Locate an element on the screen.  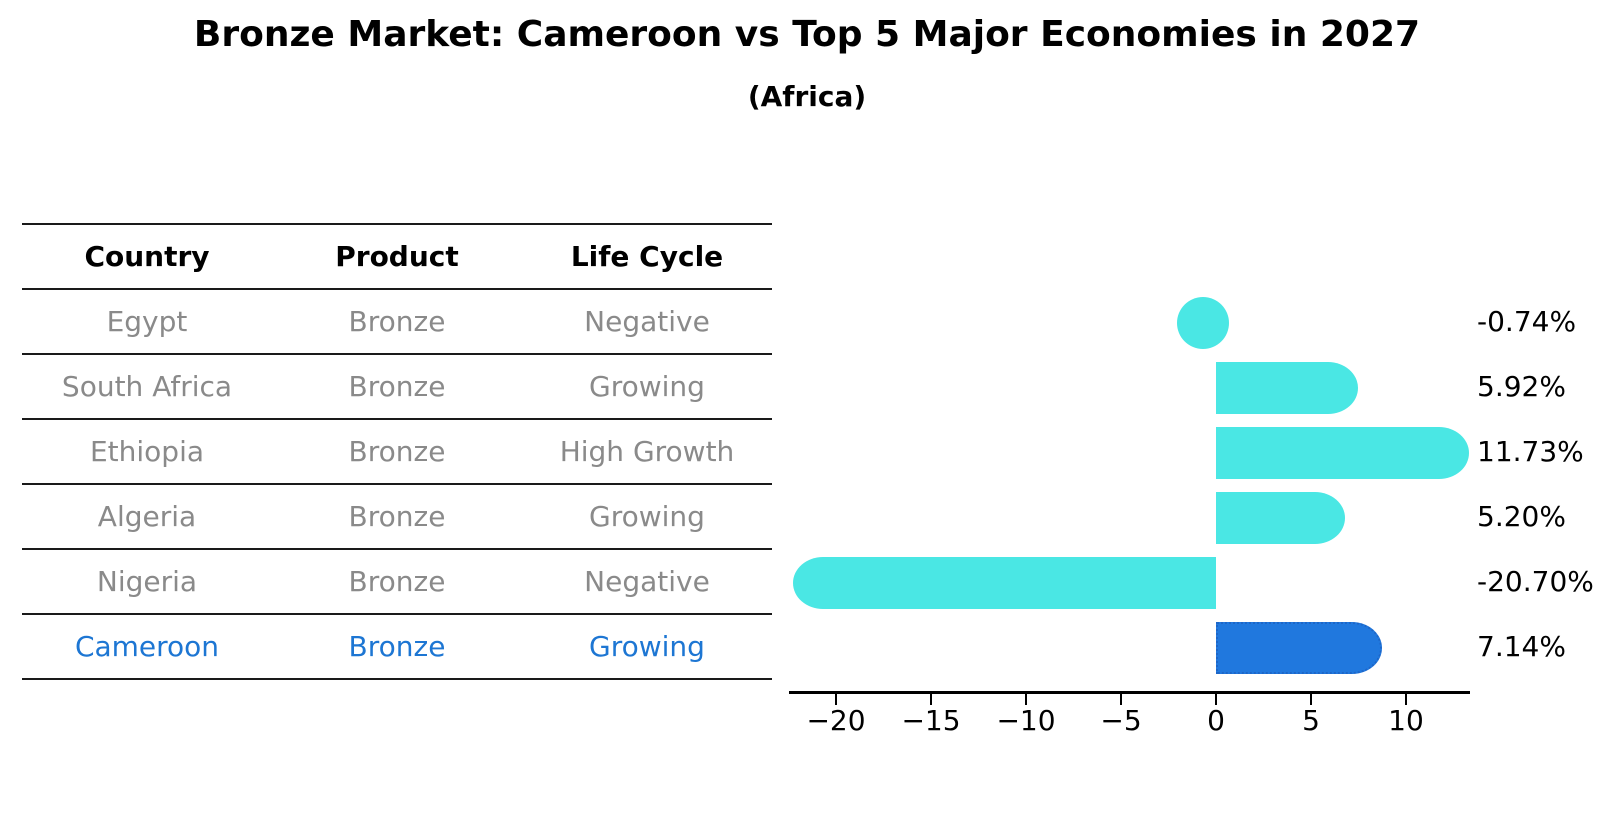
table-row-algeria: Algeria Bronze Growing is located at coordinates (397, 517).